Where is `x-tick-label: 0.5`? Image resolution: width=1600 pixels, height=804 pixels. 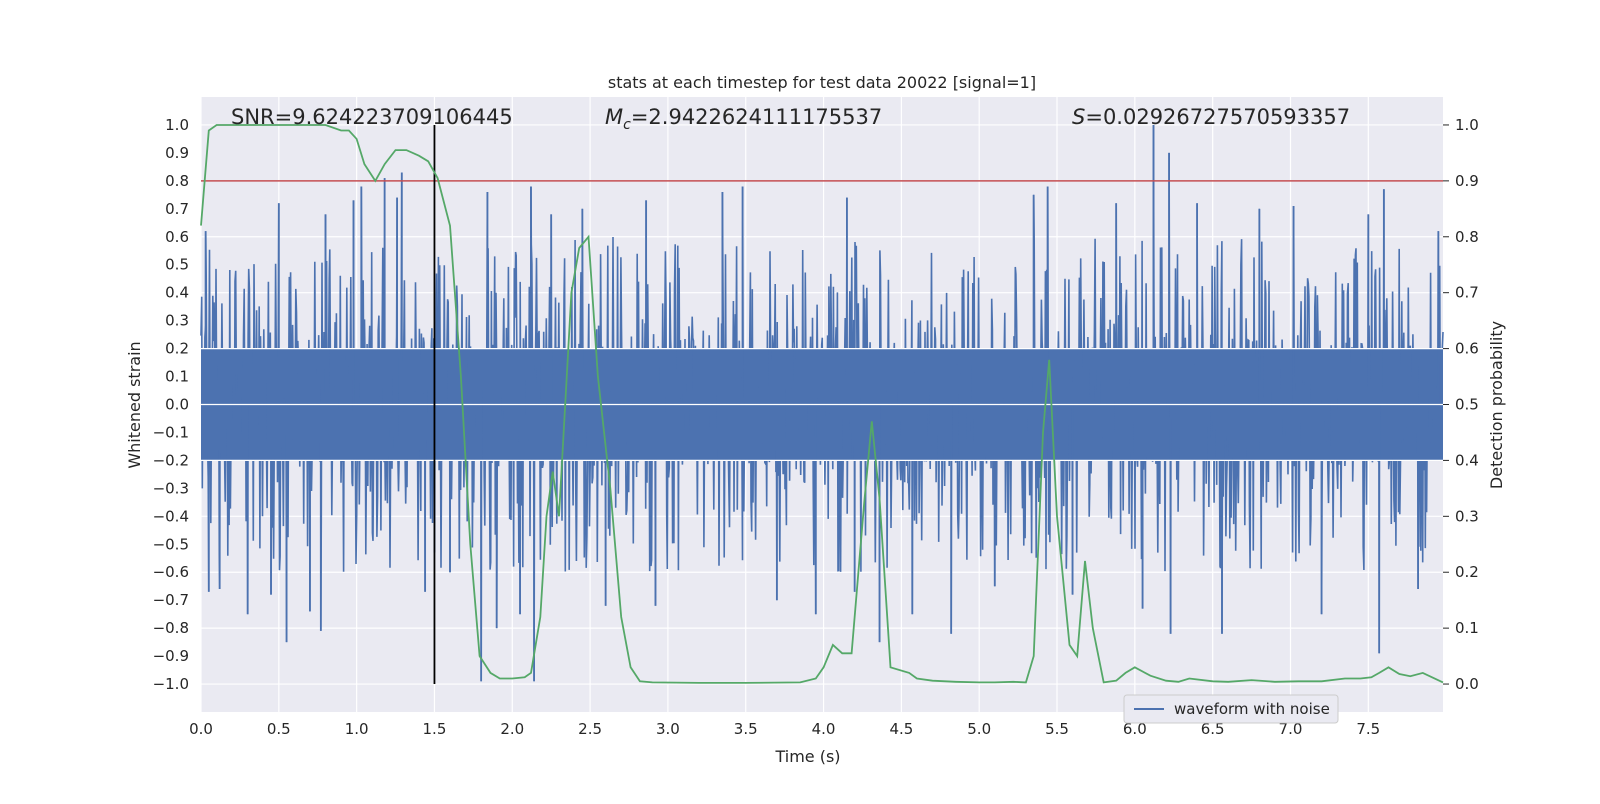
x-tick-label: 0.5 is located at coordinates (279, 729).